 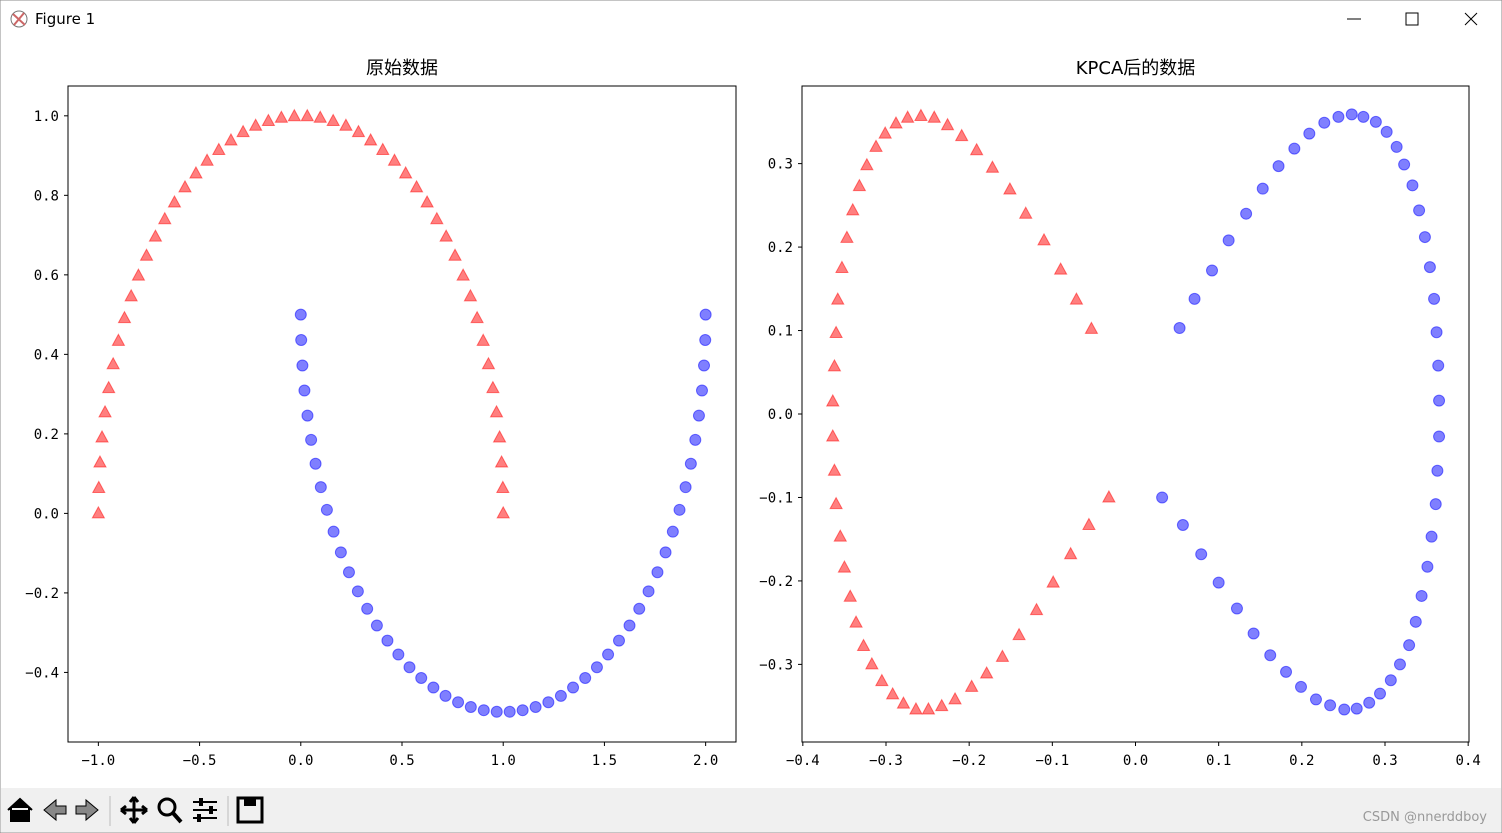 I want to click on toolbar: CSDN @nnerddboy, so click(x=751, y=810).